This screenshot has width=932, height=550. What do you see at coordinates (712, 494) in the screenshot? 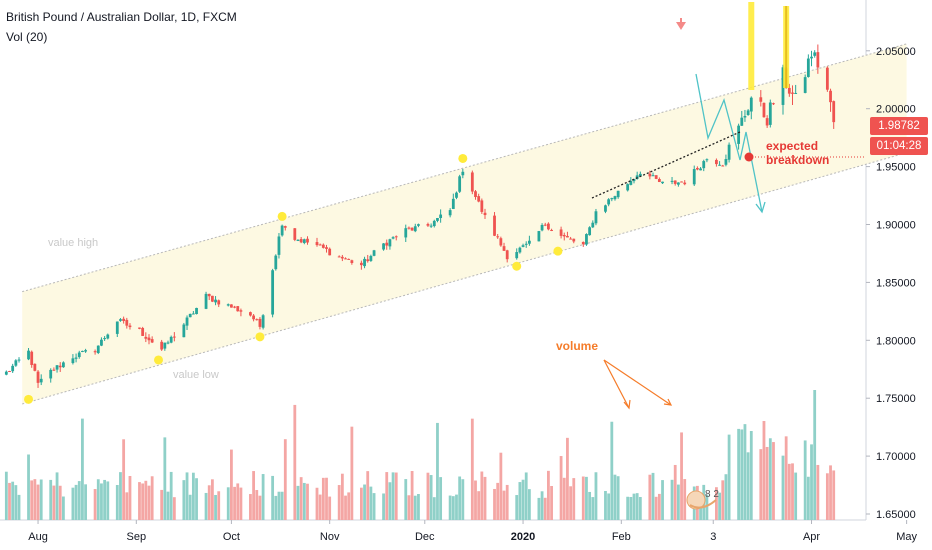
I see `watermark-badge-text: 8 2` at bounding box center [712, 494].